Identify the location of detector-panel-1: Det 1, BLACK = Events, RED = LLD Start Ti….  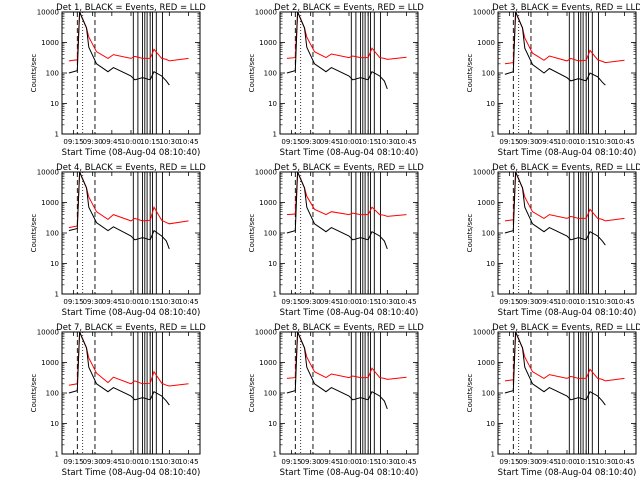
(118, 80).